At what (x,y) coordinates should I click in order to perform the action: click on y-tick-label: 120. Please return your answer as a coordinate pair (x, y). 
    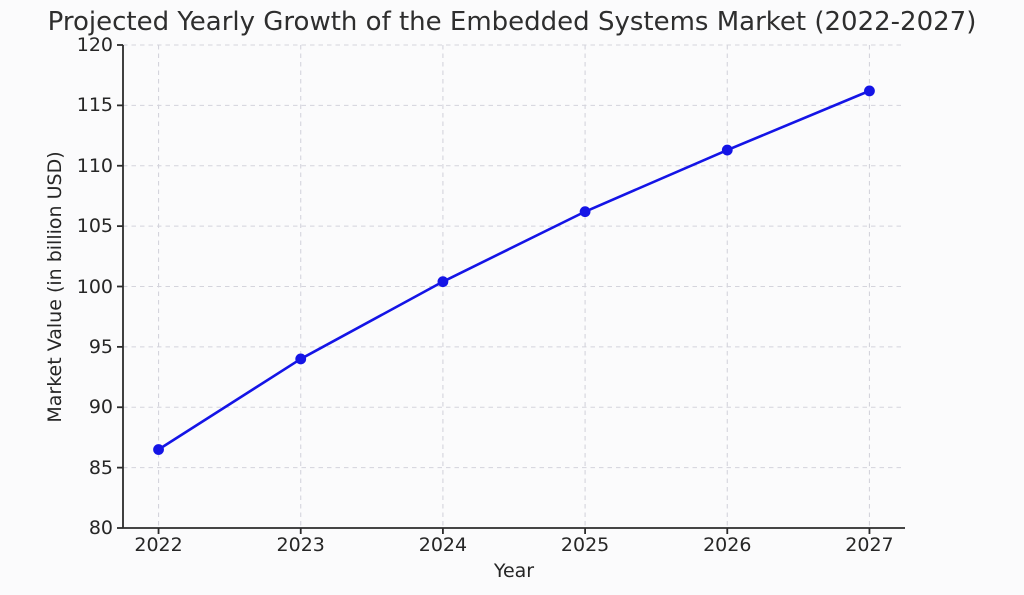
    Looking at the image, I should click on (94, 45).